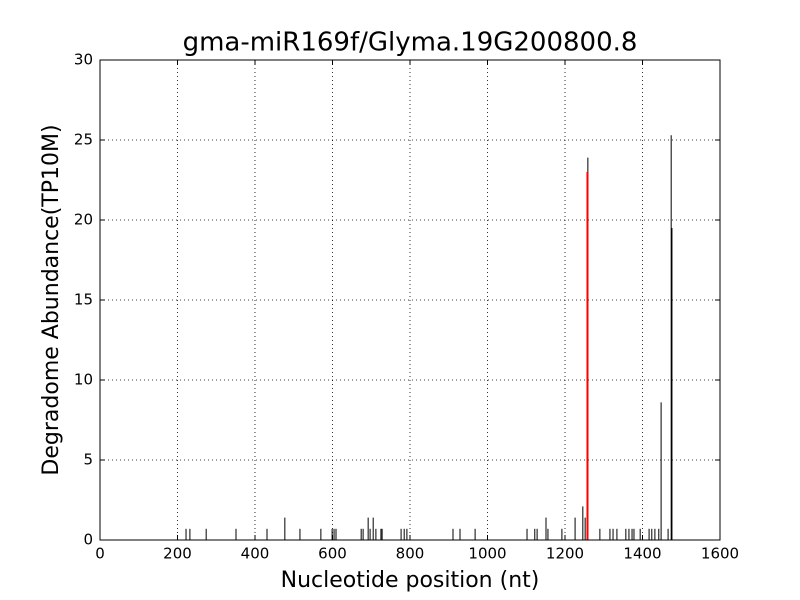  Describe the element at coordinates (565, 554) in the screenshot. I see `x-tick-label: 1200` at that location.